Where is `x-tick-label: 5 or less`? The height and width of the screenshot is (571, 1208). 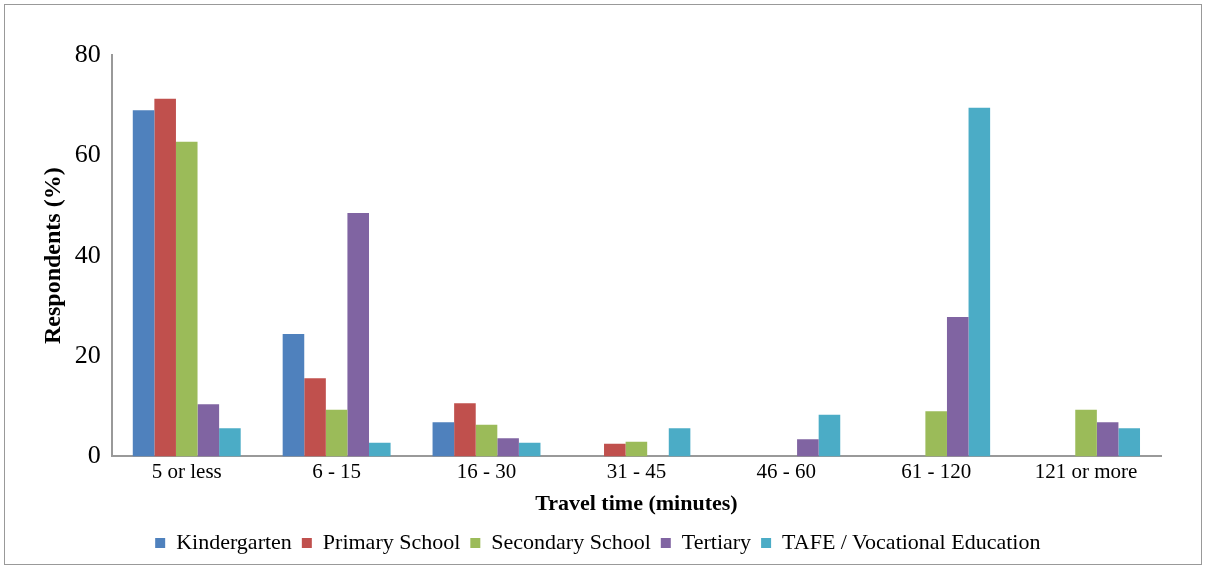 x-tick-label: 5 or less is located at coordinates (186, 470).